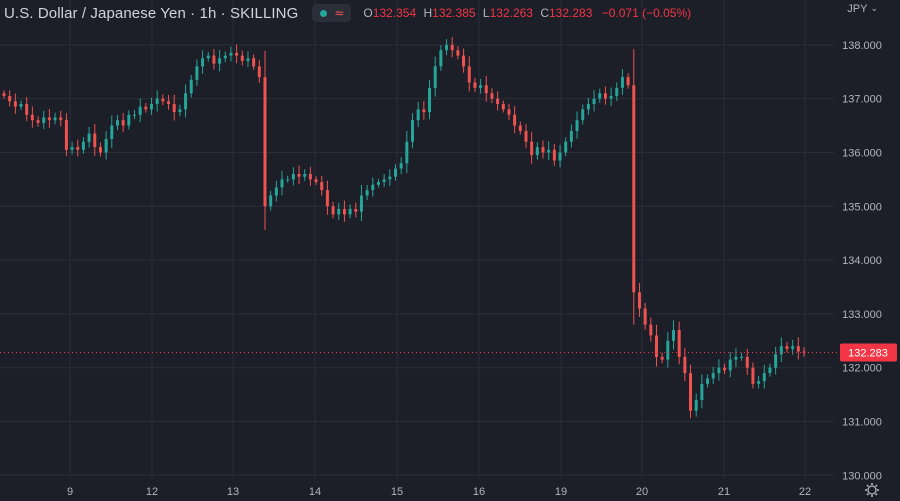  Describe the element at coordinates (862, 9) in the screenshot. I see `currency-selector: JPY ⌄` at that location.